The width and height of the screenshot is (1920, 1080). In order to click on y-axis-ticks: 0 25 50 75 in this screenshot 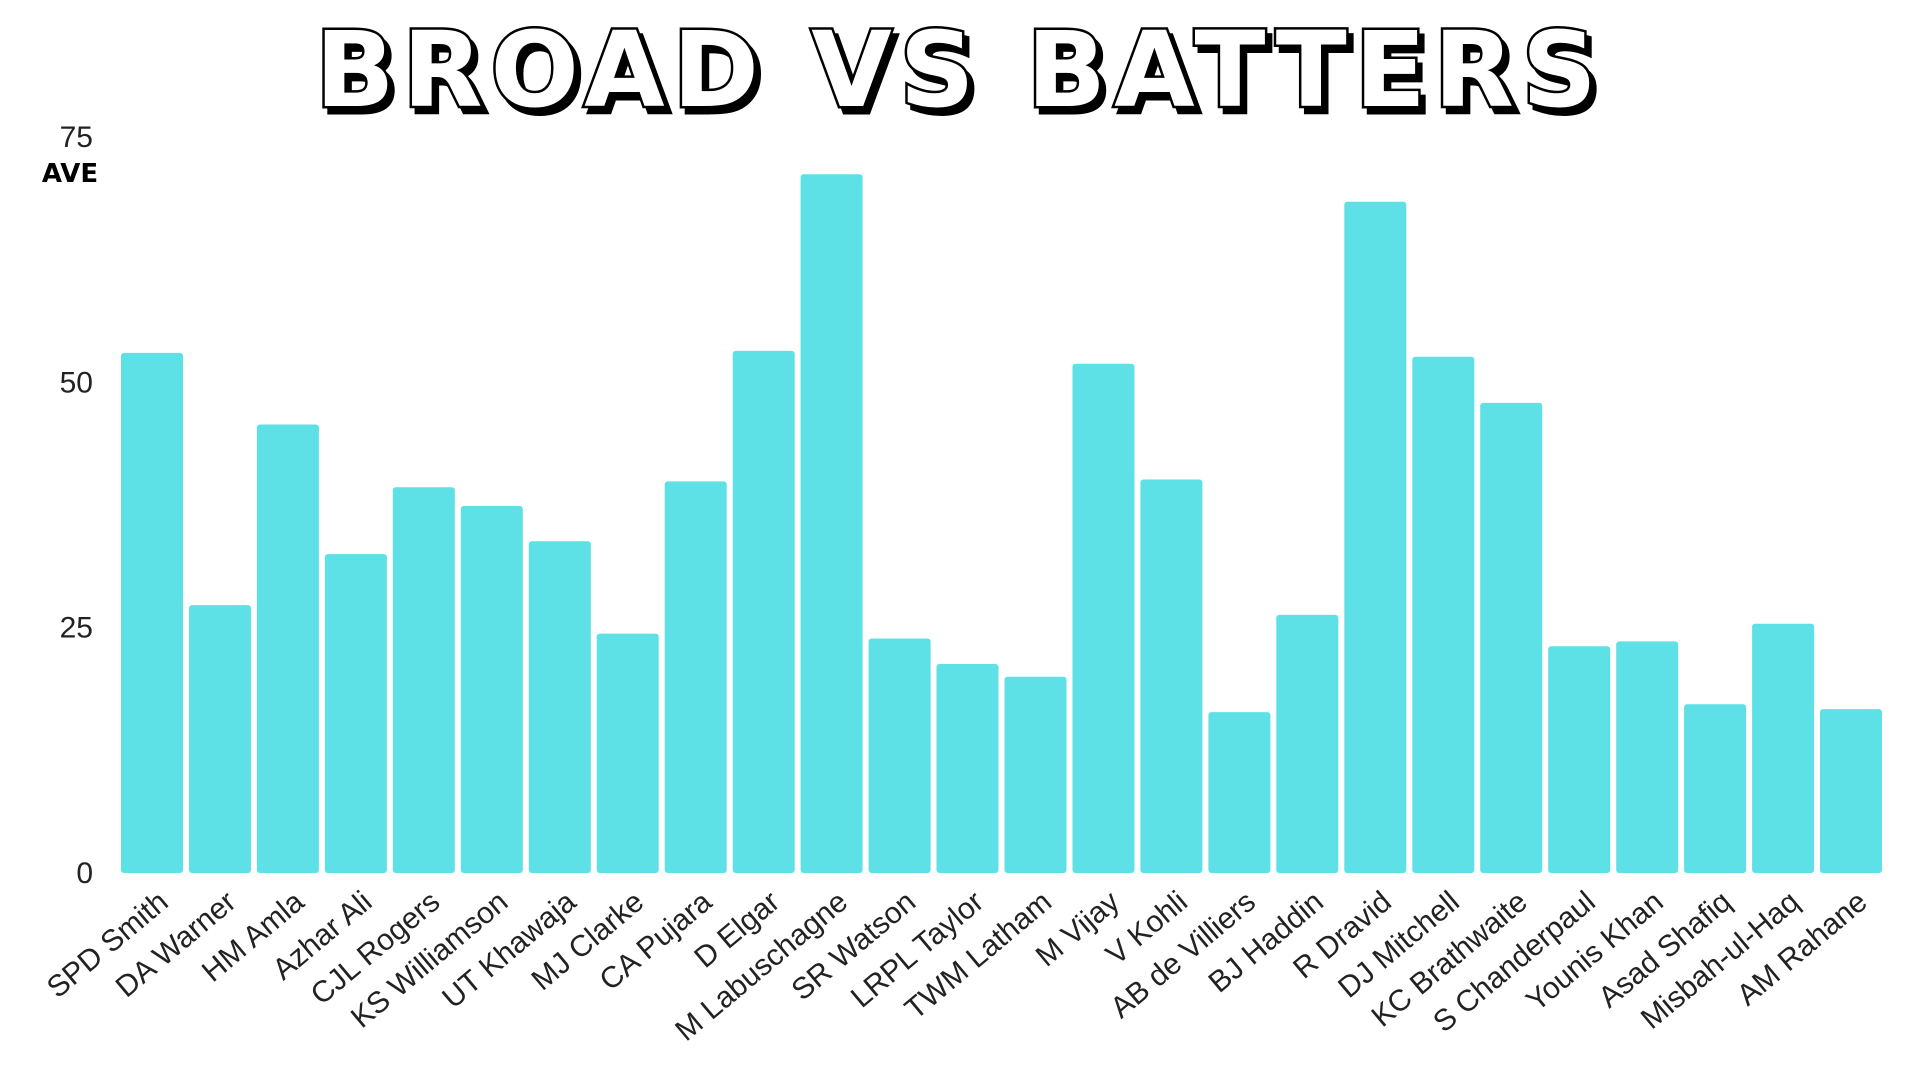, I will do `click(76, 505)`.